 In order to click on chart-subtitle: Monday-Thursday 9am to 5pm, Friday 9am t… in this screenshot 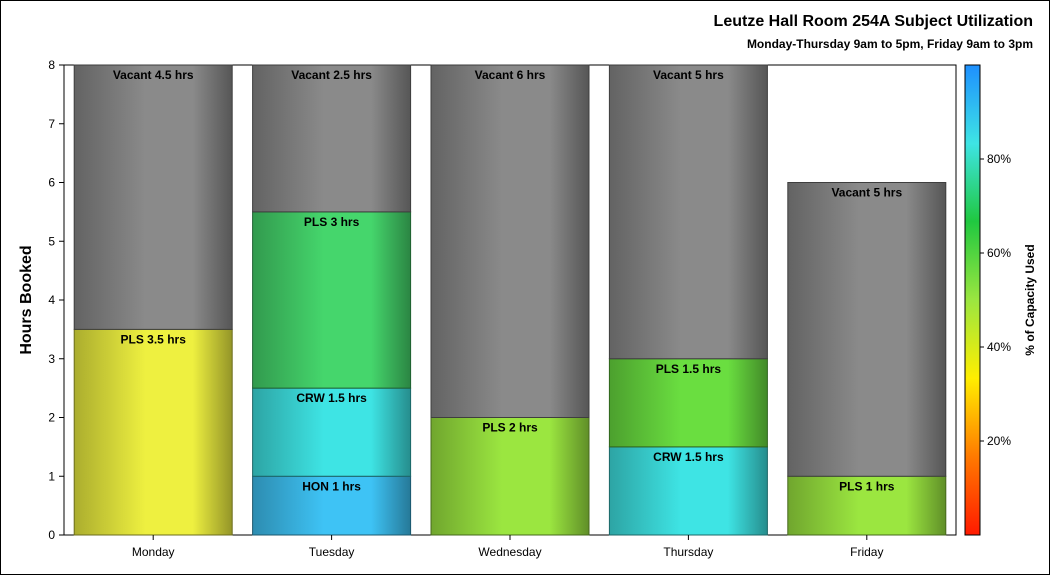, I will do `click(889, 44)`.